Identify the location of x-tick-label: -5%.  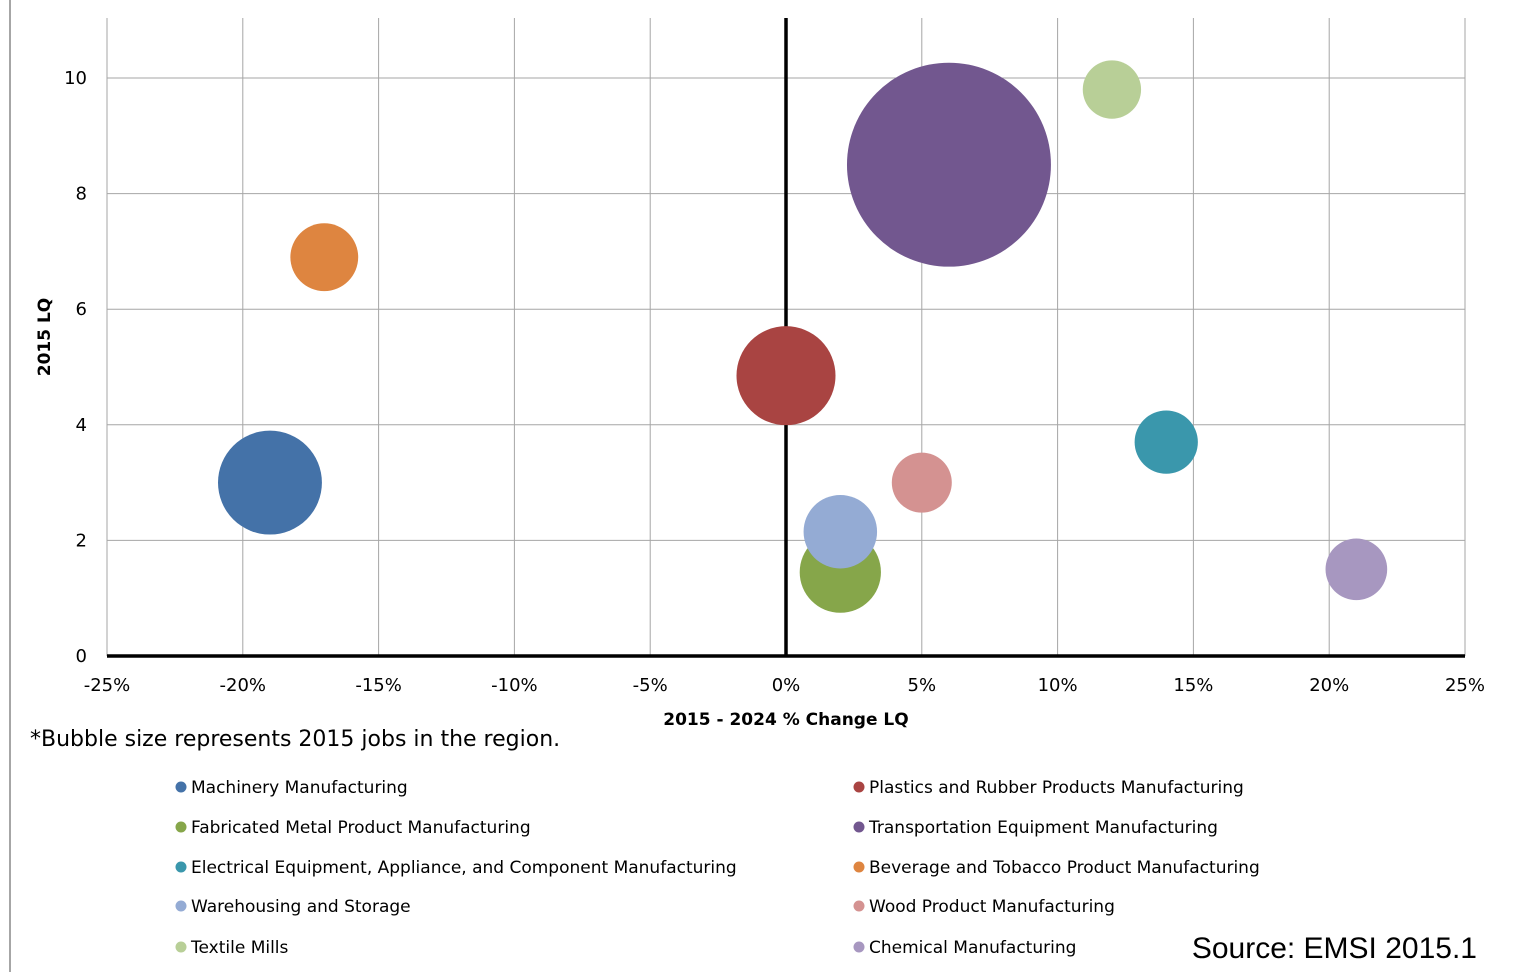
(650, 685).